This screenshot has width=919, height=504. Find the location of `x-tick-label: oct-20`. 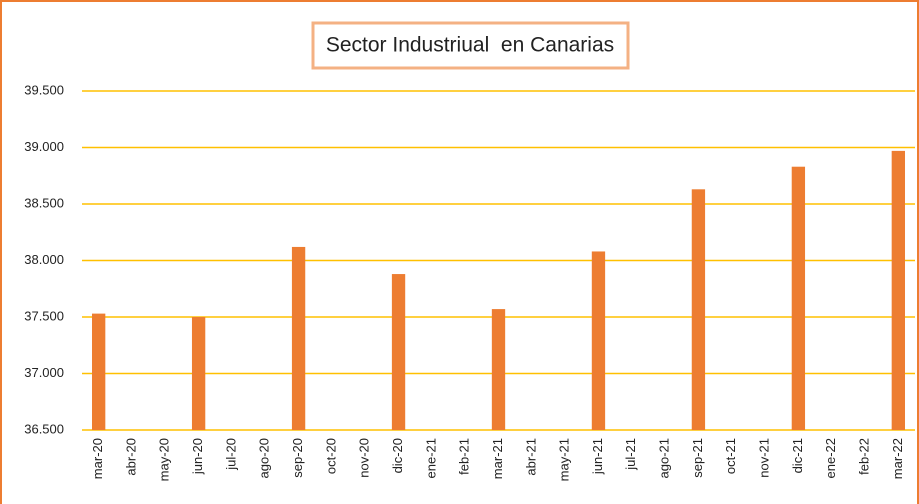

x-tick-label: oct-20 is located at coordinates (330, 456).